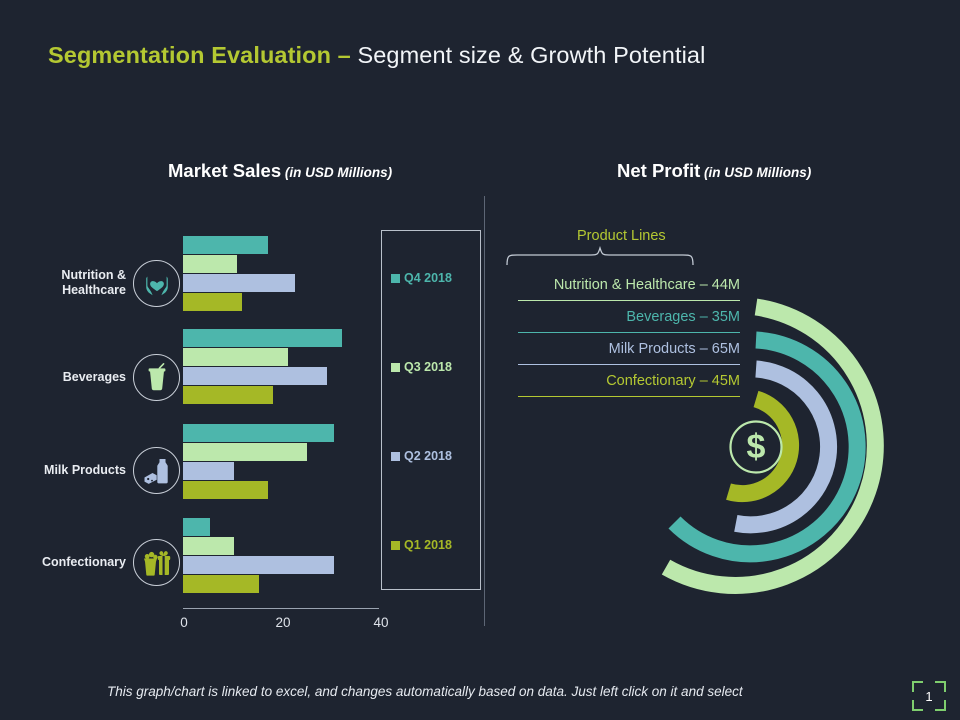 The height and width of the screenshot is (720, 960). I want to click on bar-nutrition-q1, so click(212, 302).